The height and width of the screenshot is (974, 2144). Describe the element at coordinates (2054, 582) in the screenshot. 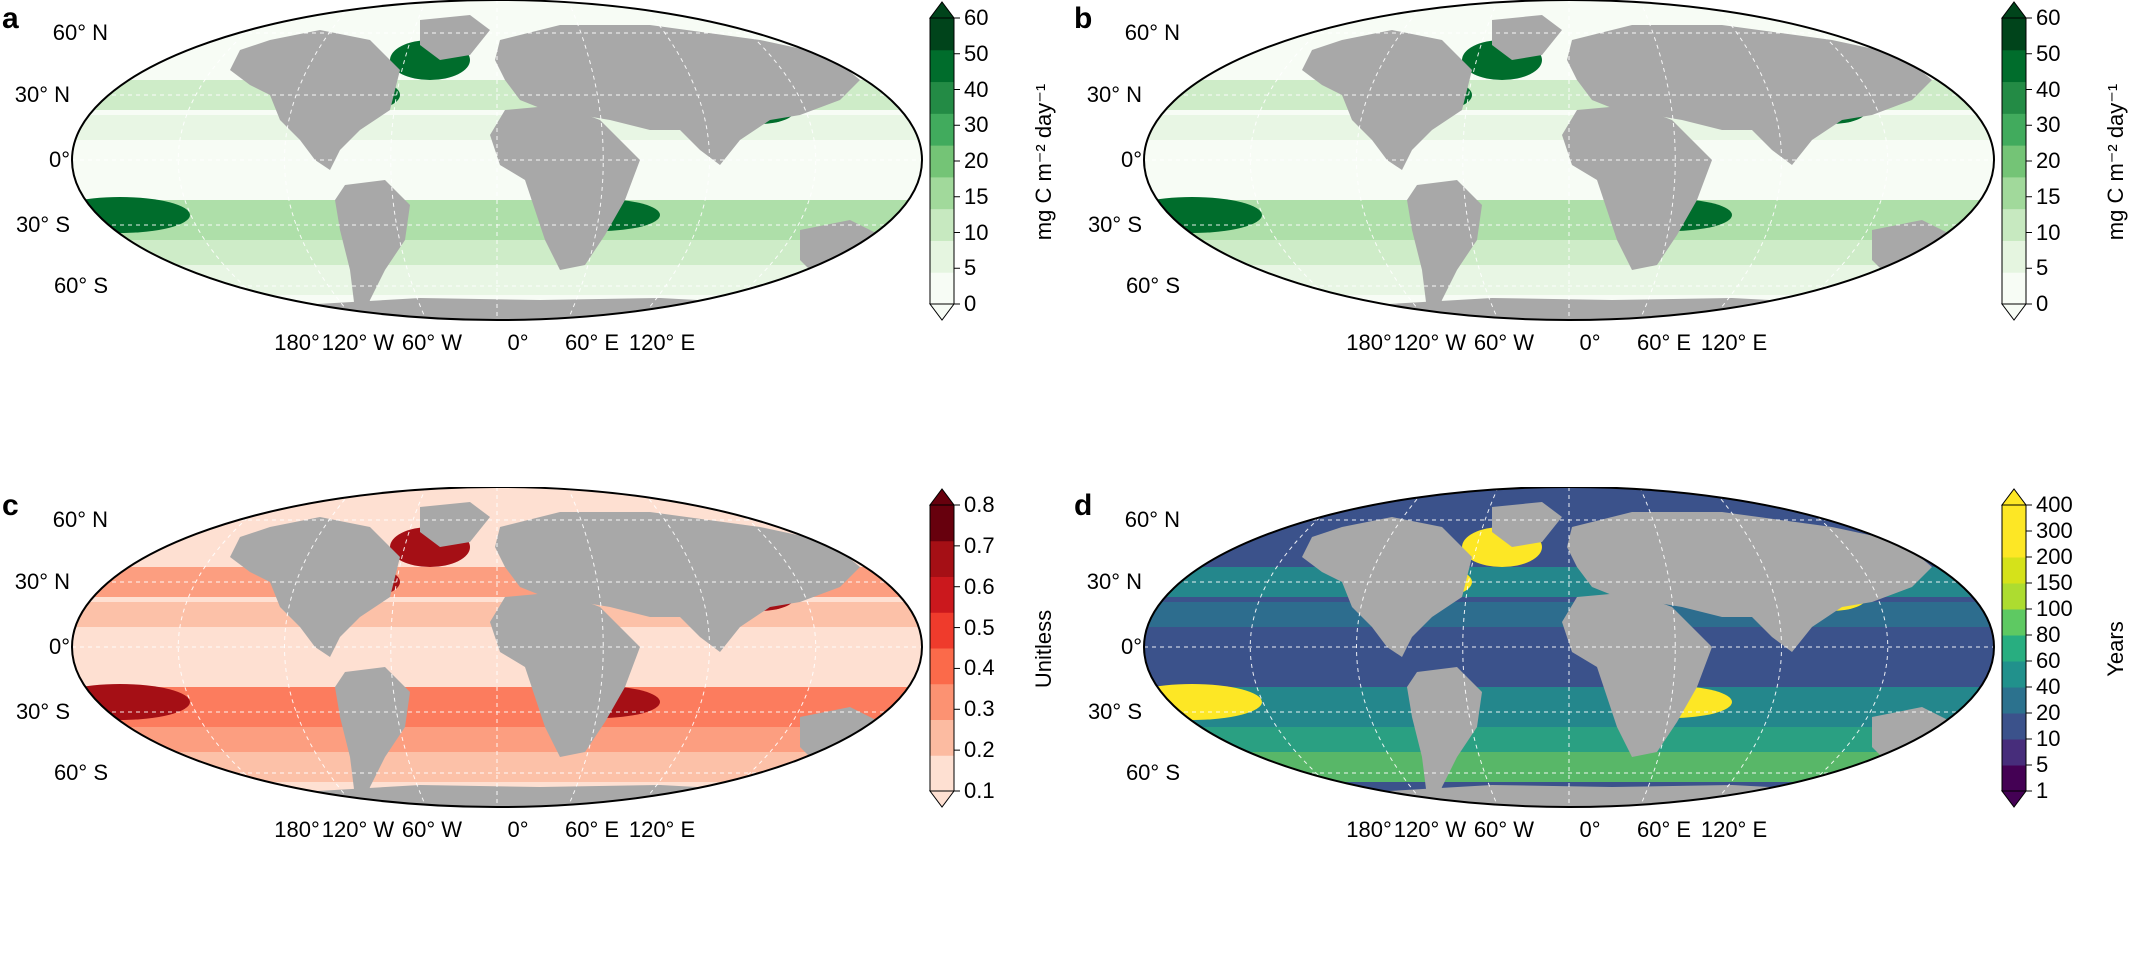

I see `colorbar-tick-label: 150` at that location.